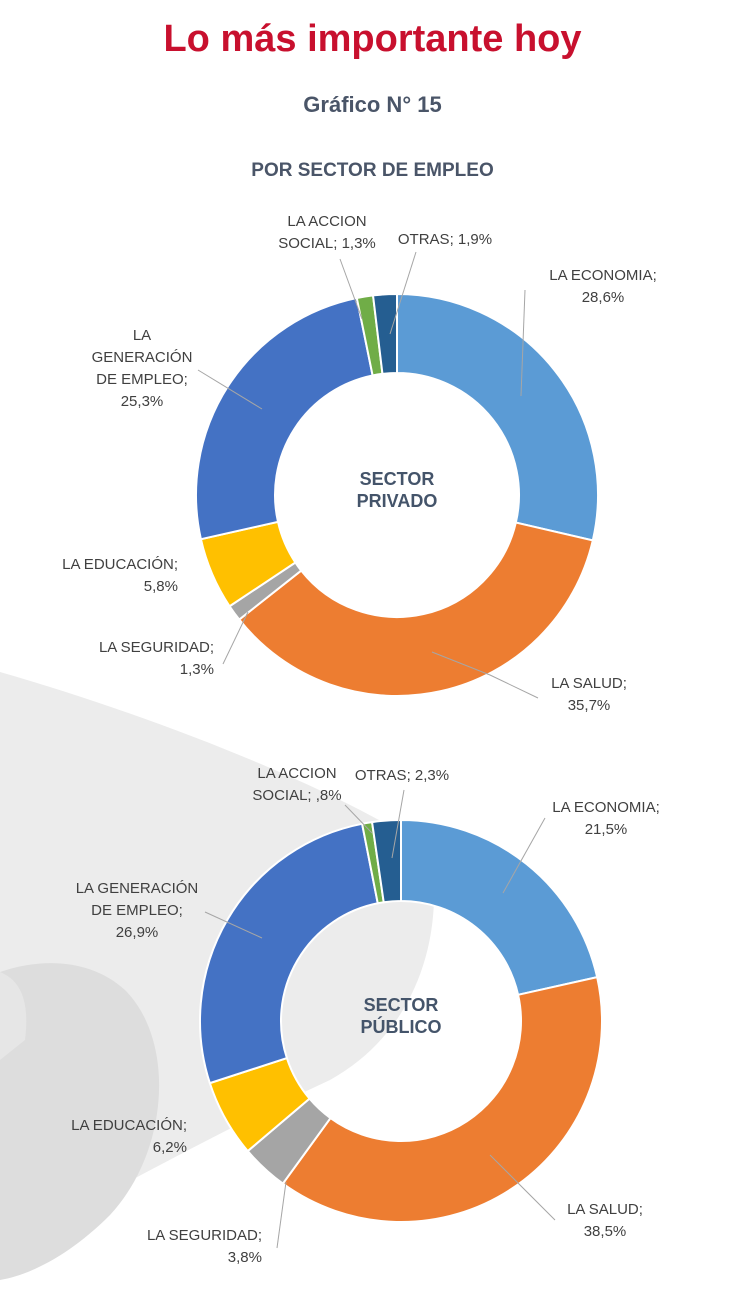  What do you see at coordinates (327, 232) in the screenshot?
I see `data-label-la-accion-social: LA ACCION SOCIAL; 1,3%` at bounding box center [327, 232].